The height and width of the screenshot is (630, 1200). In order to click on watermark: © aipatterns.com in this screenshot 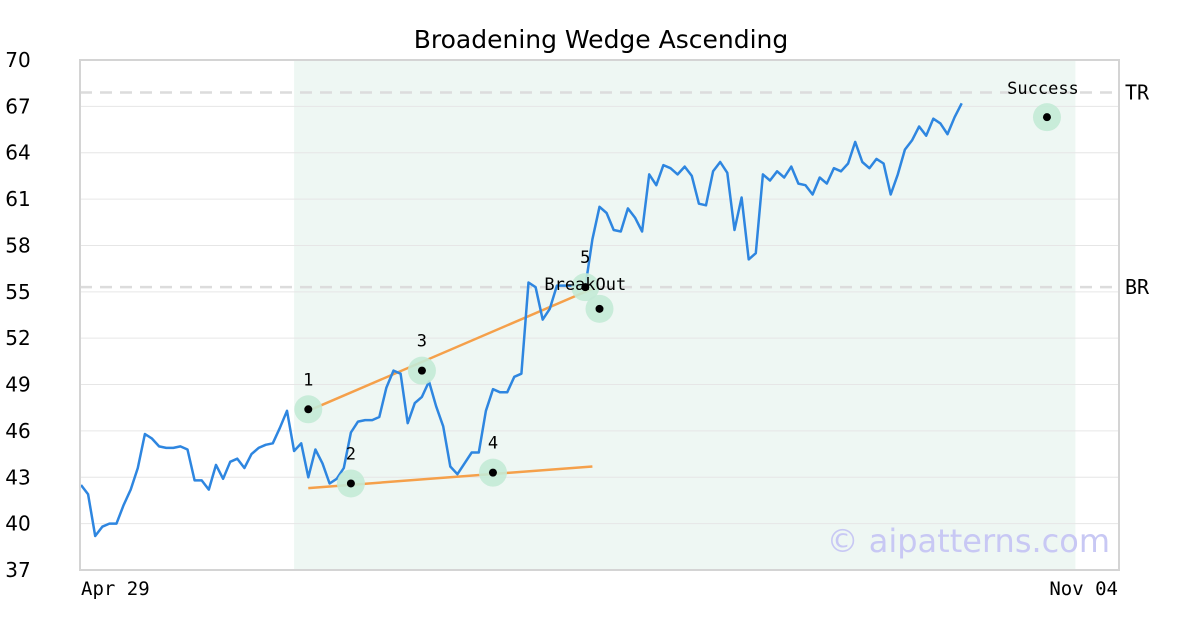, I will do `click(968, 541)`.